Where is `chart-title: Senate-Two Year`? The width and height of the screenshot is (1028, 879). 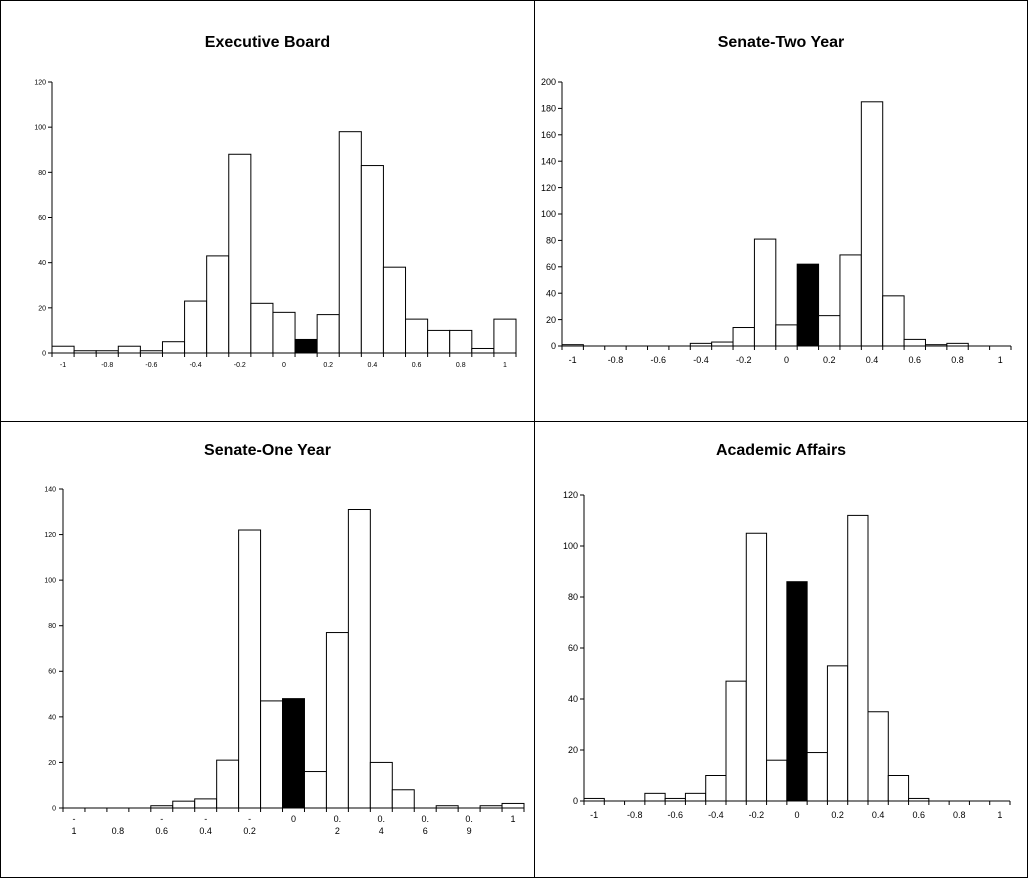 chart-title: Senate-Two Year is located at coordinates (781, 42).